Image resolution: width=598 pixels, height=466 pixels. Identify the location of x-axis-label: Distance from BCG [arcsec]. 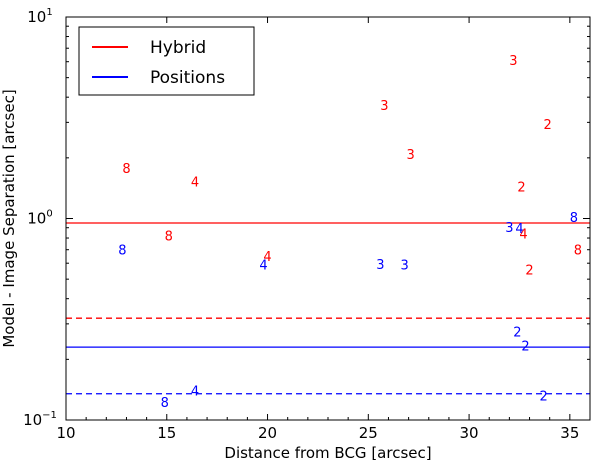
(327, 453).